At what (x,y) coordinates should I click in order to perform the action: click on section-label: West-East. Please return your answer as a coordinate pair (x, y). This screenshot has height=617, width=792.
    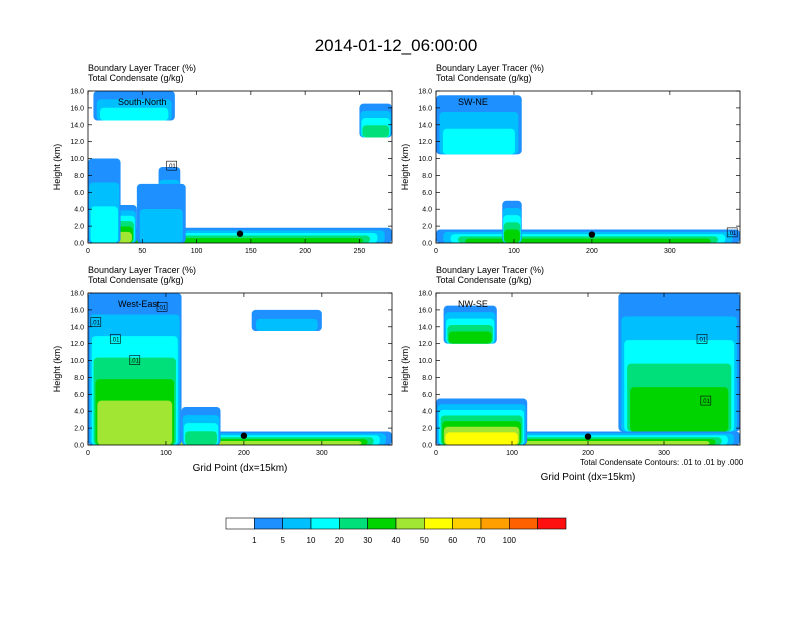
    Looking at the image, I should click on (139, 304).